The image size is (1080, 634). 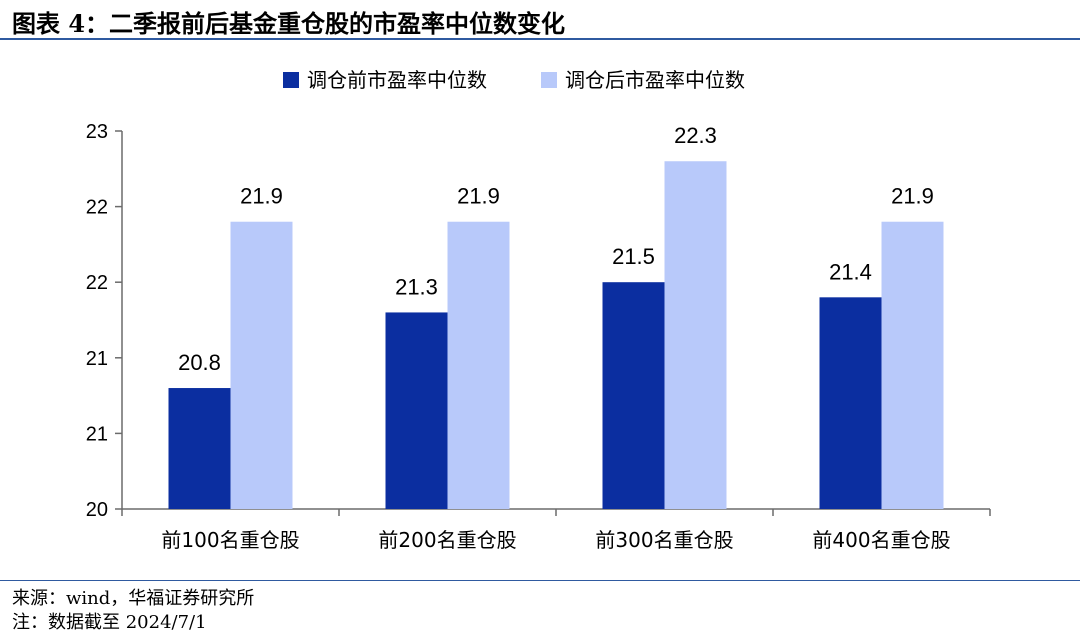 What do you see at coordinates (695, 135) in the screenshot?
I see `bar-value-label: 22.3` at bounding box center [695, 135].